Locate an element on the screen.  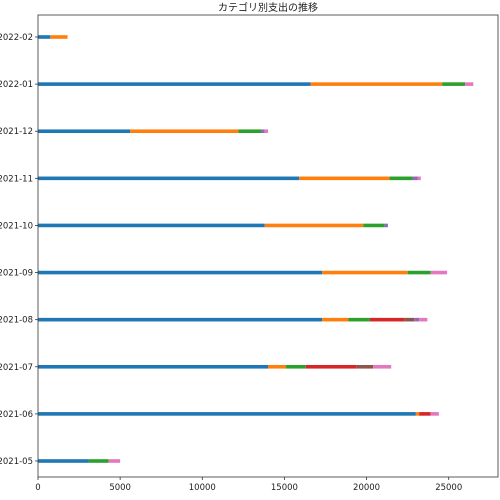
bar-segment-2021-08-s5 is located at coordinates (417, 319).